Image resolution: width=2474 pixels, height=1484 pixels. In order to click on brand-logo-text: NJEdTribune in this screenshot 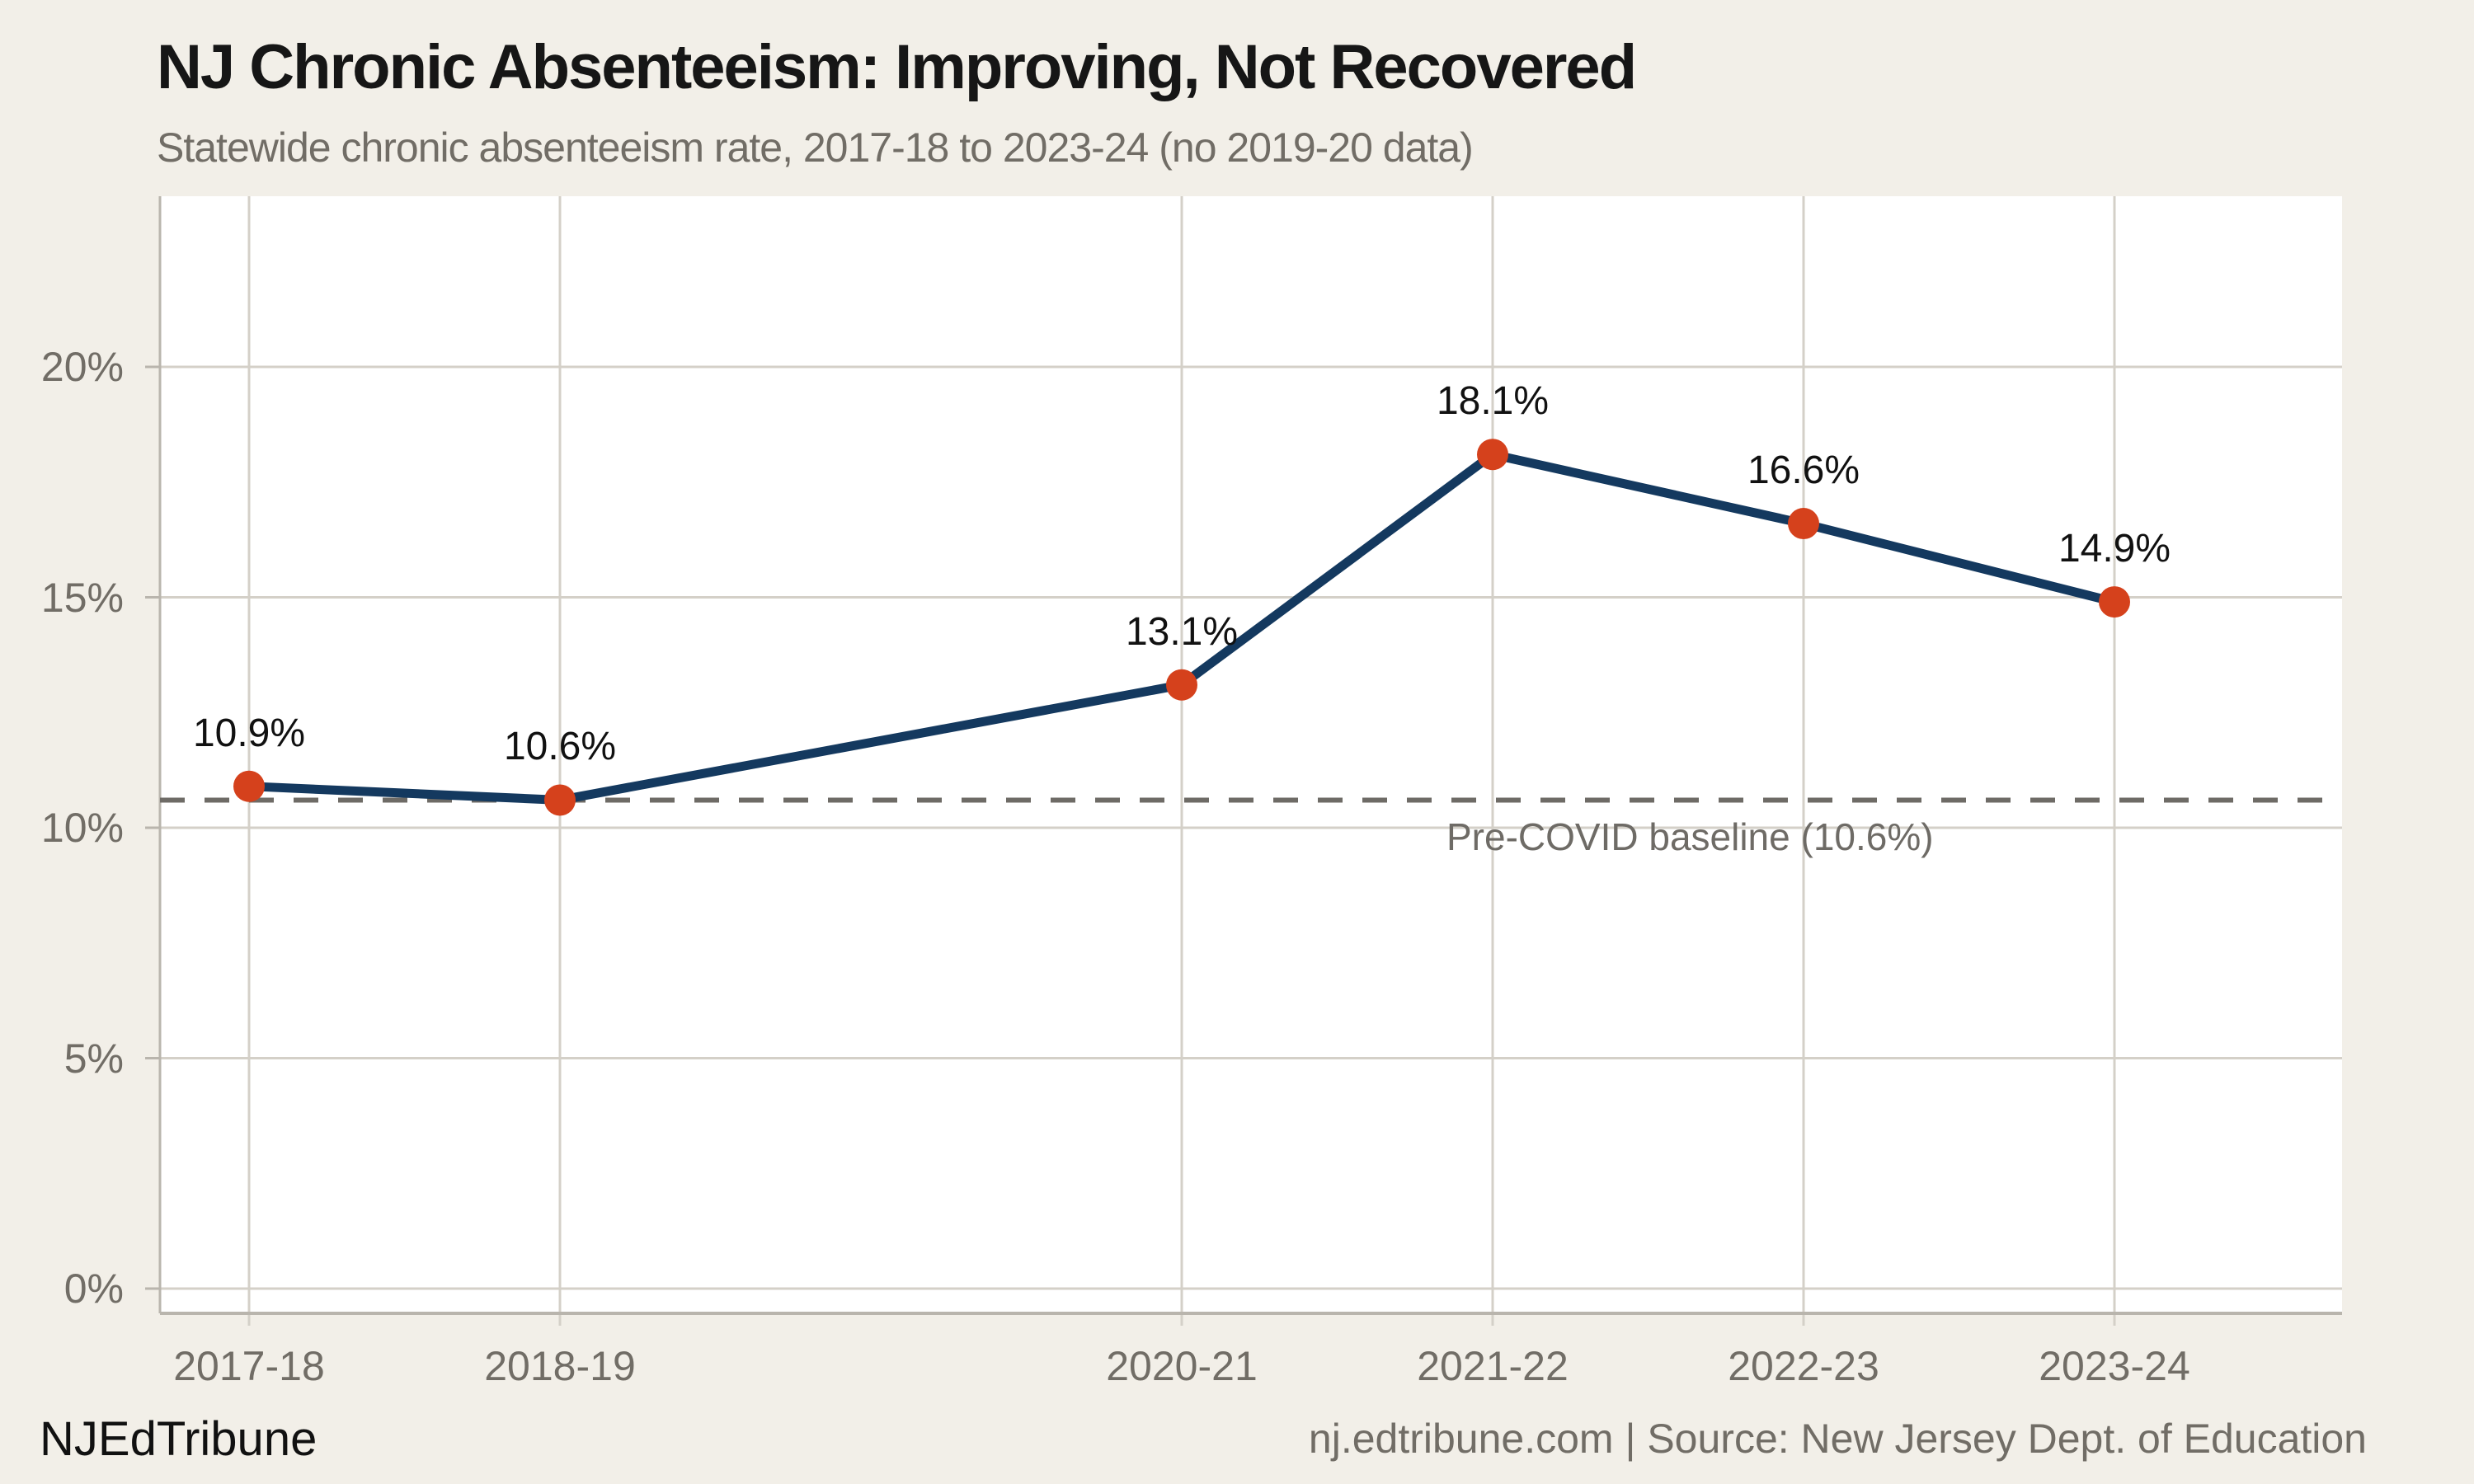, I will do `click(178, 1439)`.